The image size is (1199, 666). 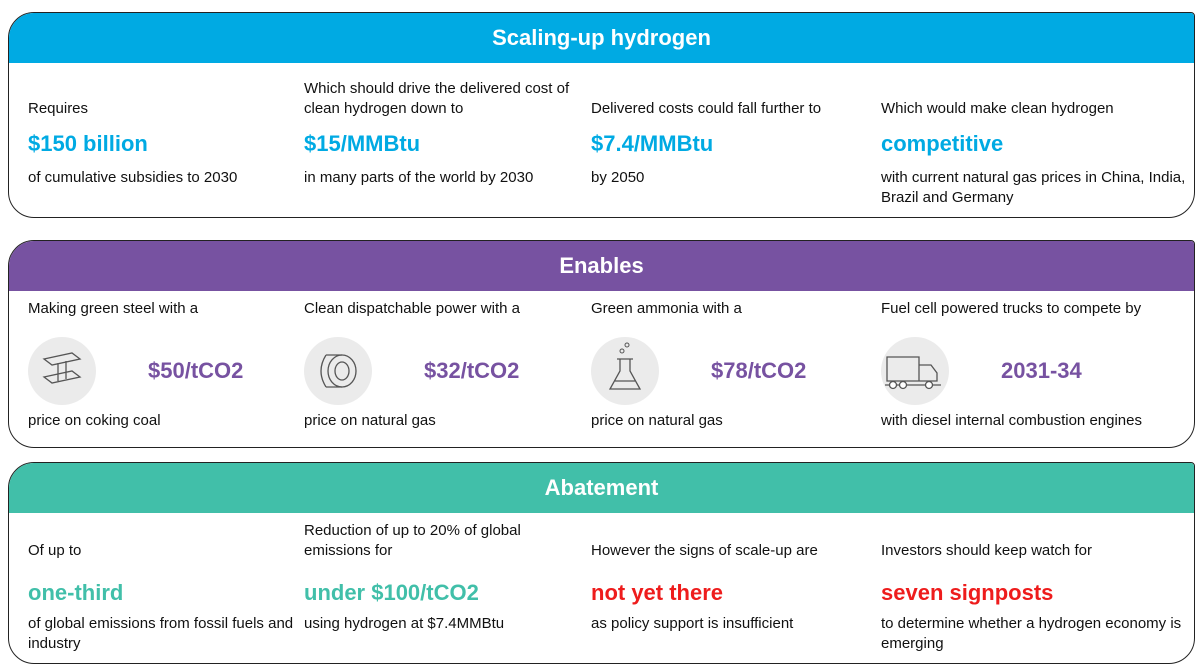 What do you see at coordinates (759, 370) in the screenshot?
I see `value: $78/tCO2` at bounding box center [759, 370].